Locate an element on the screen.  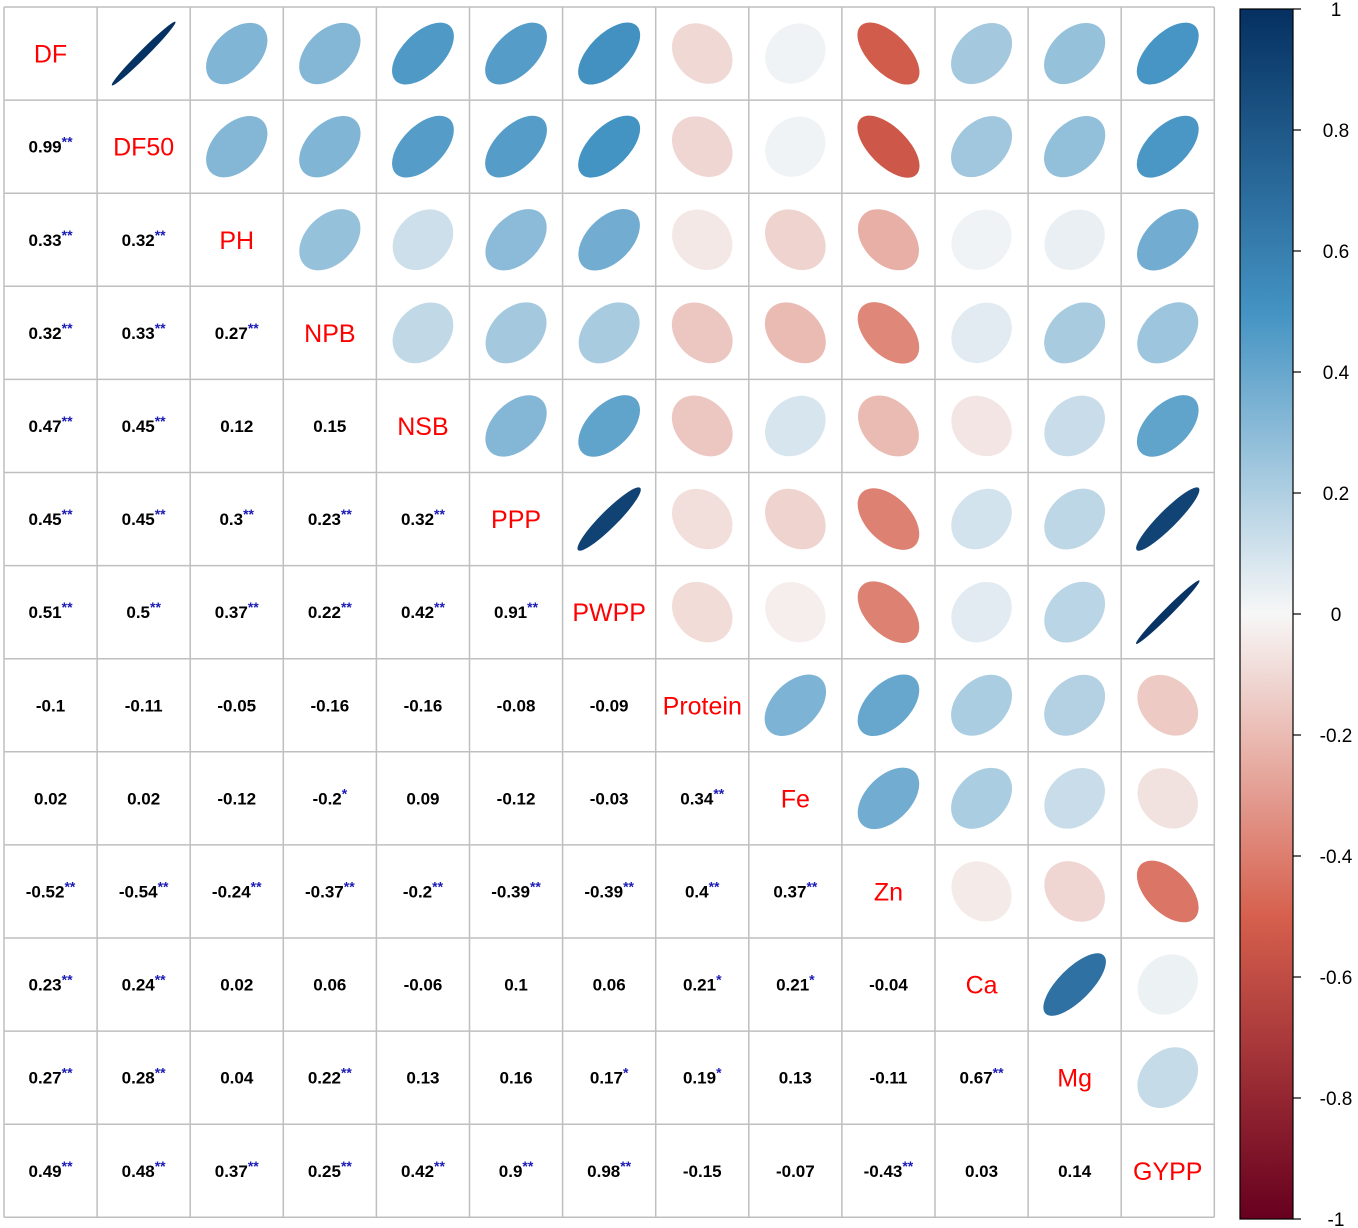
coef-mg-ca: 0.67** is located at coordinates (982, 1076).